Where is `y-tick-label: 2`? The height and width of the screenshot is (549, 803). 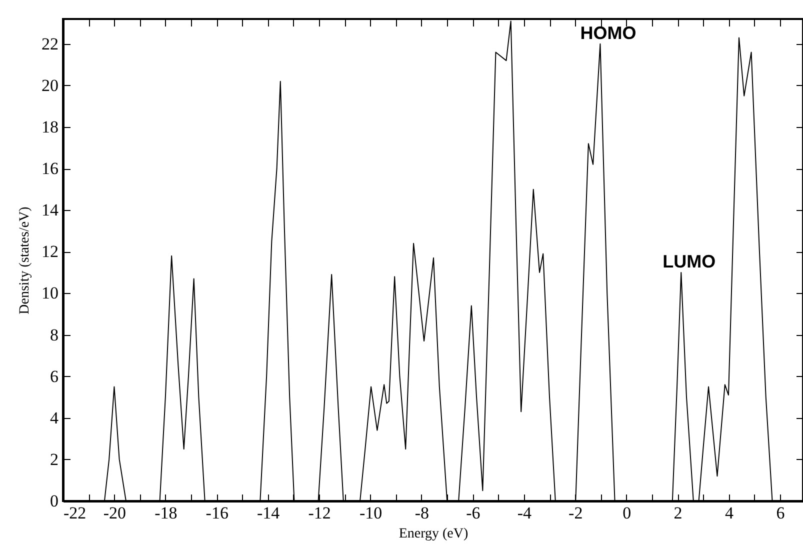
y-tick-label: 2 is located at coordinates (54, 459).